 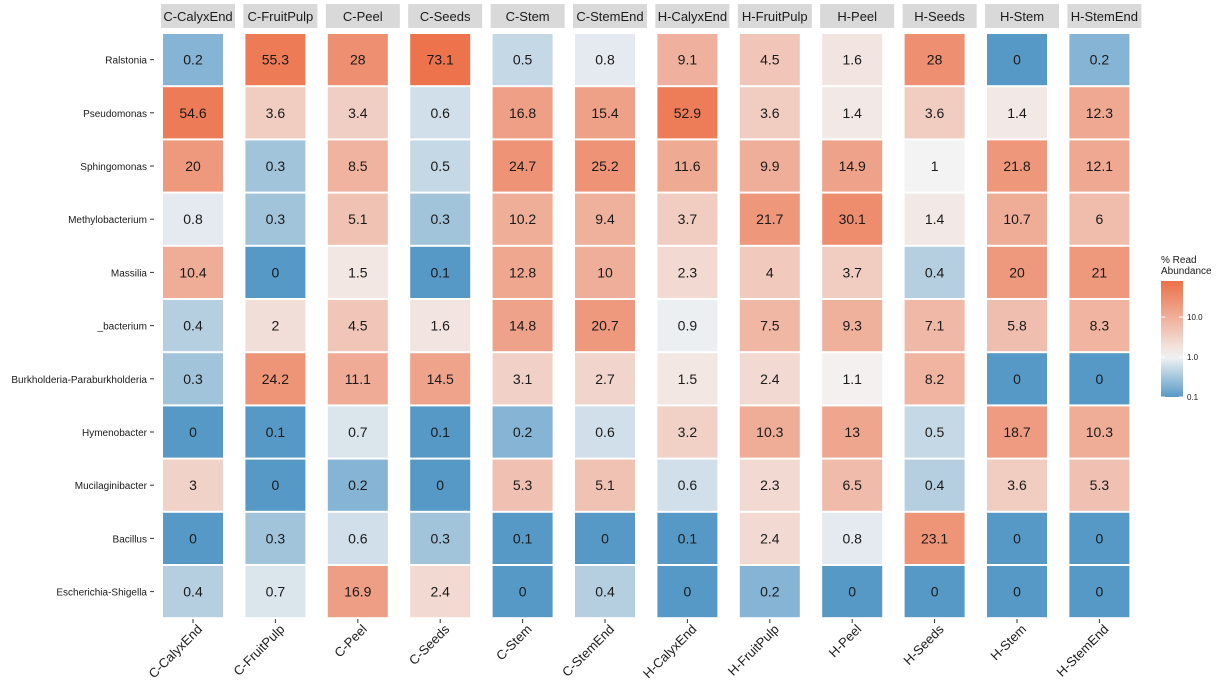 I want to click on y-tick-label: Massilia, so click(x=129, y=273).